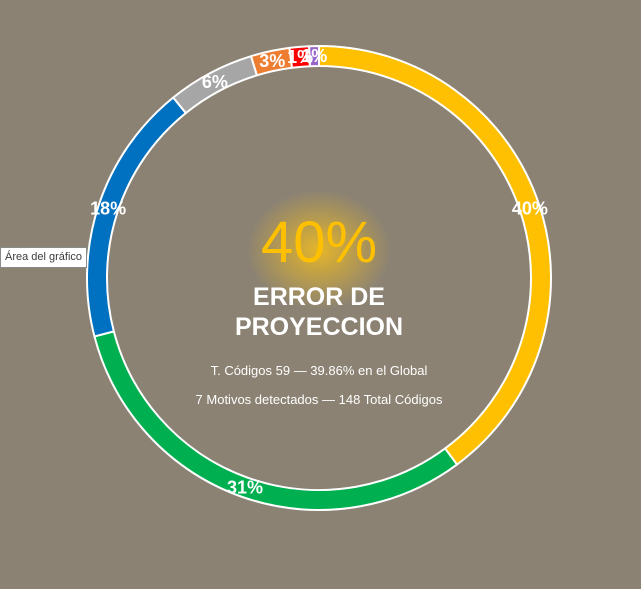 This screenshot has width=641, height=589. What do you see at coordinates (272, 61) in the screenshot?
I see `slice-label-5: 3%` at bounding box center [272, 61].